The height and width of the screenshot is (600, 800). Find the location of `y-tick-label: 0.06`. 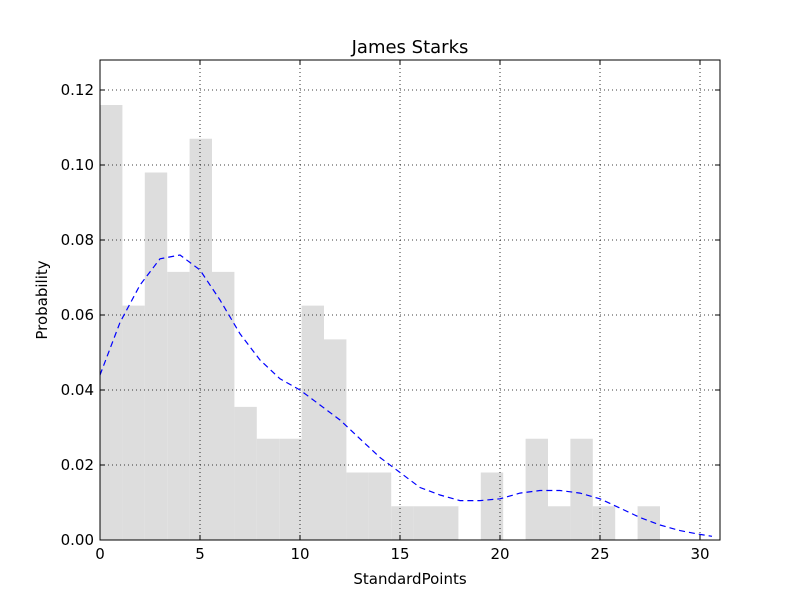

y-tick-label: 0.06 is located at coordinates (77, 315).